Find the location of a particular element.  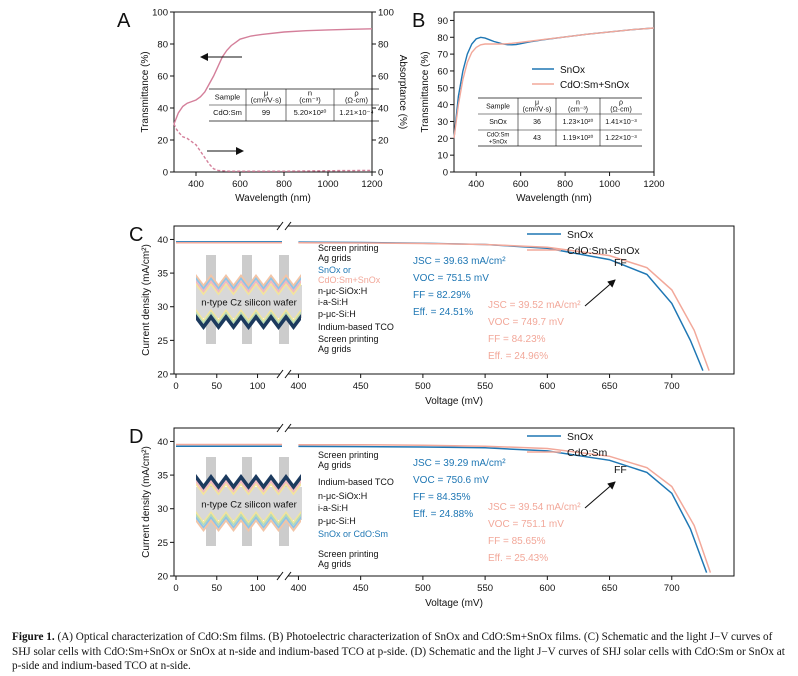

layer-label: n-μc-SiOx:H is located at coordinates (342, 291).